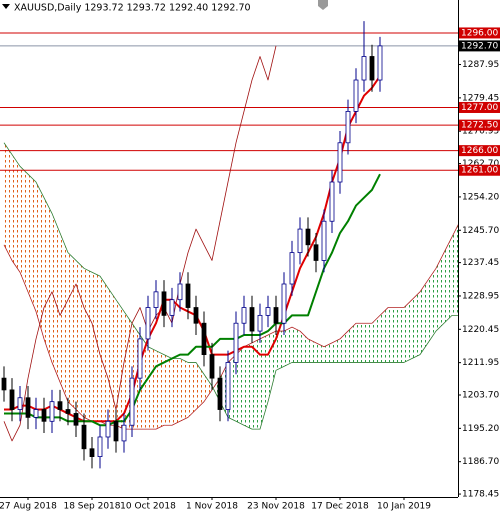 This screenshot has width=500, height=514. Describe the element at coordinates (480, 132) in the screenshot. I see `y-tick-label: 1270.95` at that location.